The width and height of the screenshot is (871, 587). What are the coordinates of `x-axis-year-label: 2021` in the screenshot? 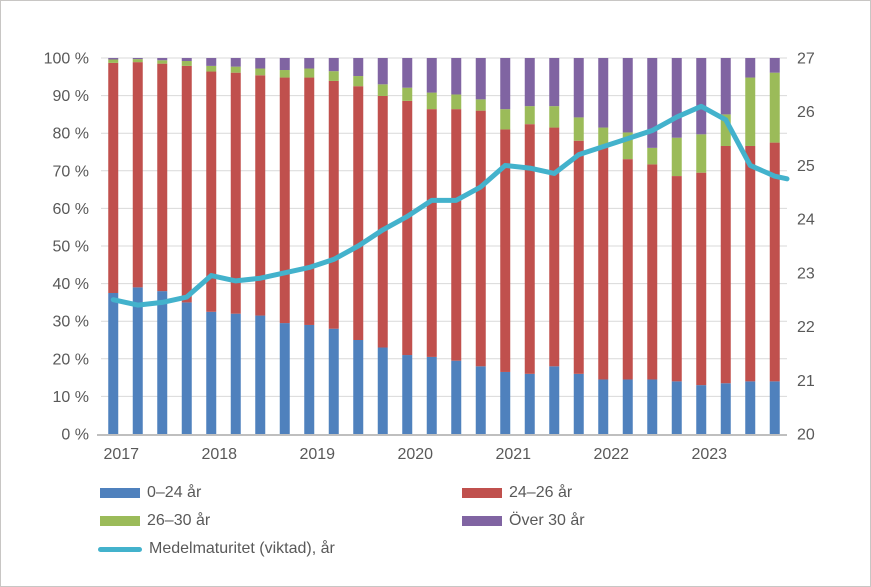 It's located at (513, 454).